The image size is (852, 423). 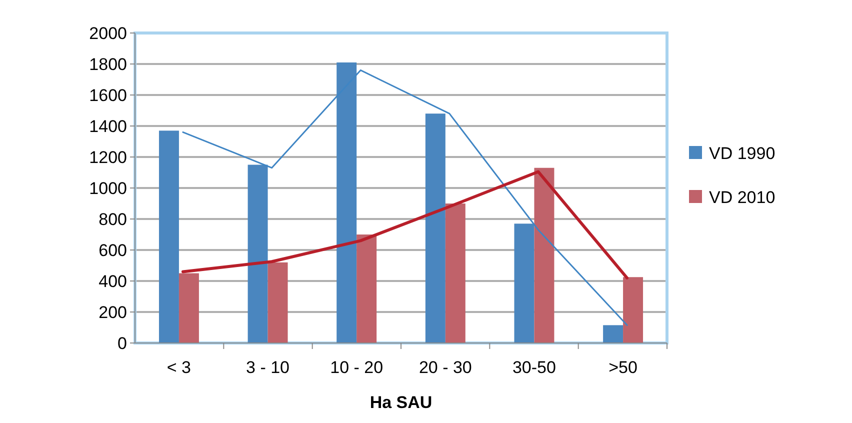 What do you see at coordinates (112, 219) in the screenshot?
I see `y-tick-label: 800` at bounding box center [112, 219].